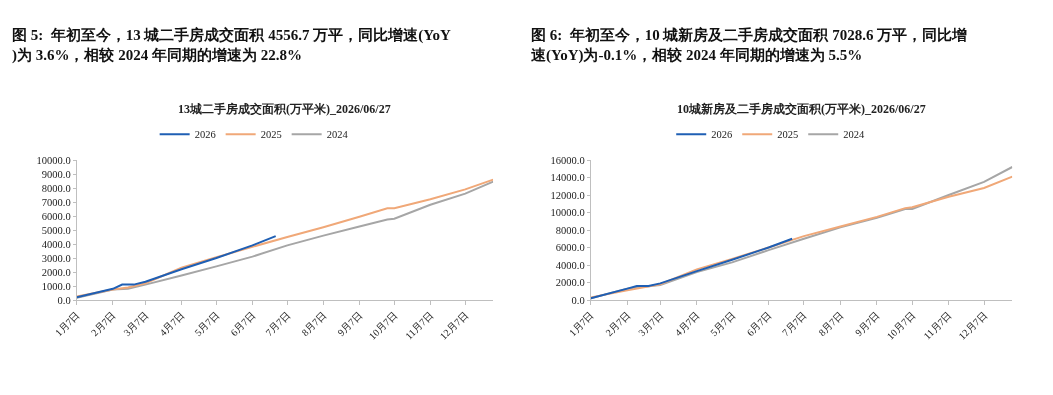 Image resolution: width=1053 pixels, height=395 pixels. I want to click on y-tick-label: 3000.0, so click(56, 258).